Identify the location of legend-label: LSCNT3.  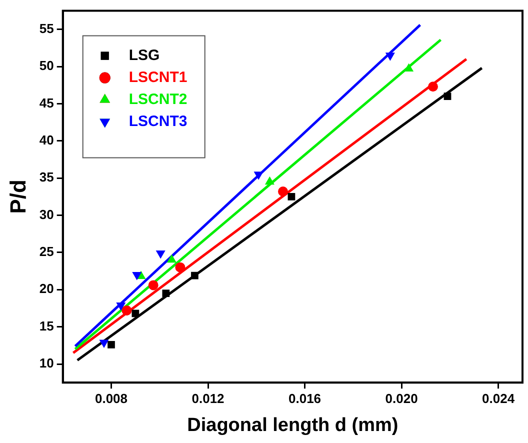
(158, 121).